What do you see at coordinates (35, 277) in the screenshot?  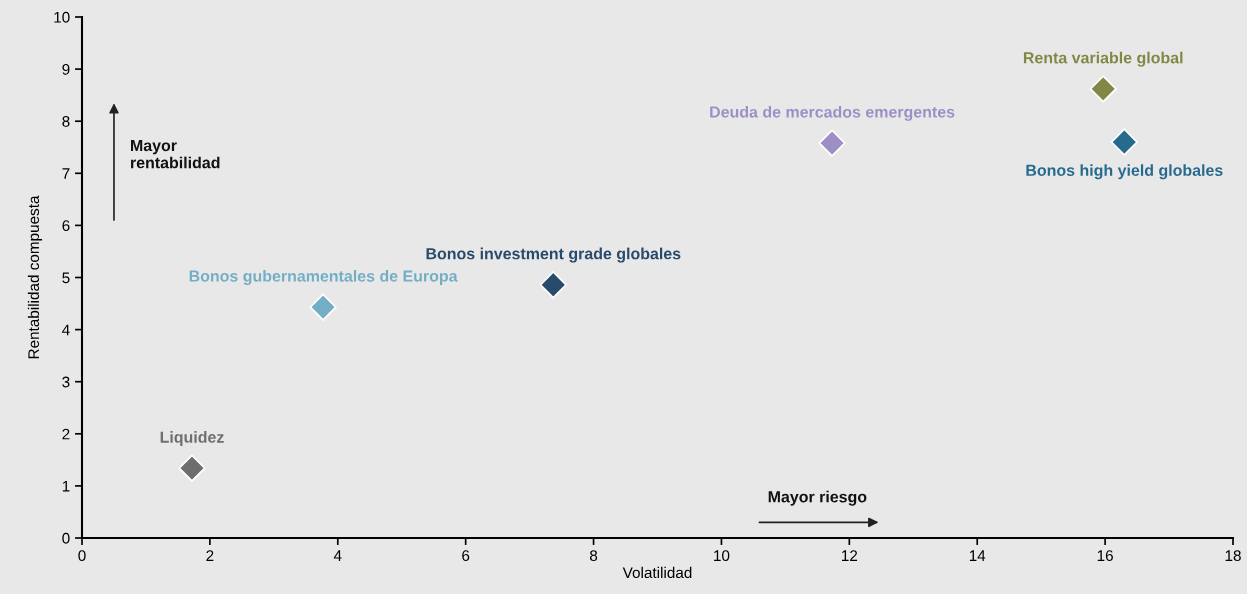 I see `y-axis-title: Rentabilidad compuesta` at bounding box center [35, 277].